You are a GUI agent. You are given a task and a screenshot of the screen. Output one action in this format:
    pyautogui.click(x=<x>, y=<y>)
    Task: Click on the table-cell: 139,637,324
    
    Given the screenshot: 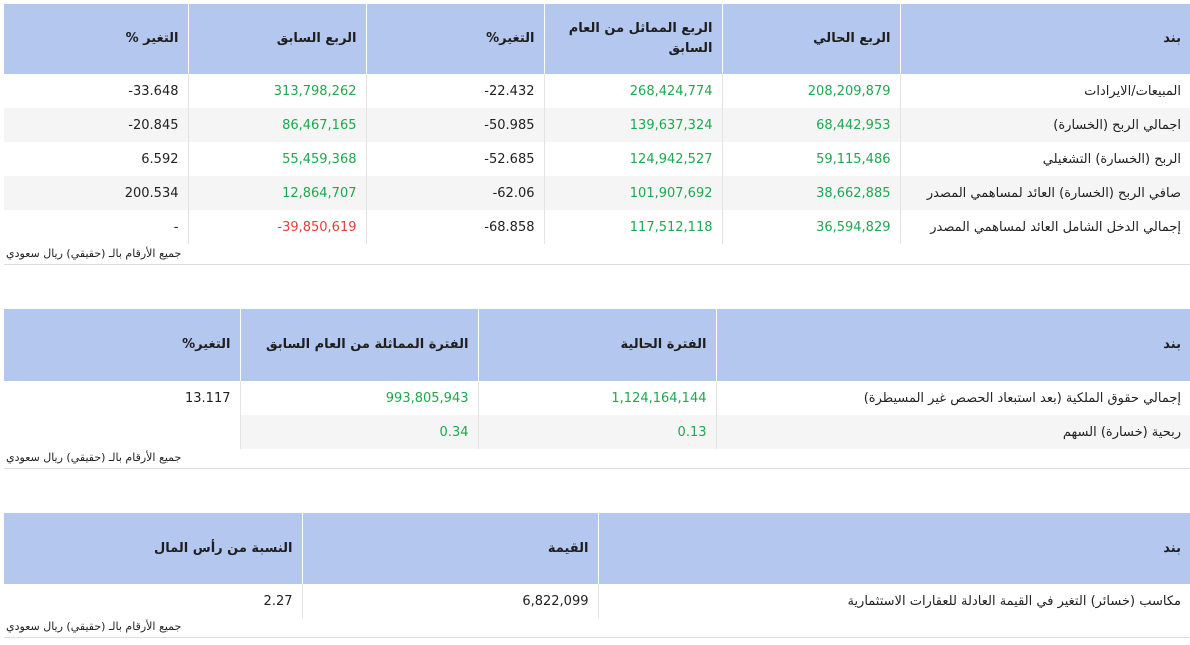 What is the action you would take?
    pyautogui.click(x=632, y=125)
    